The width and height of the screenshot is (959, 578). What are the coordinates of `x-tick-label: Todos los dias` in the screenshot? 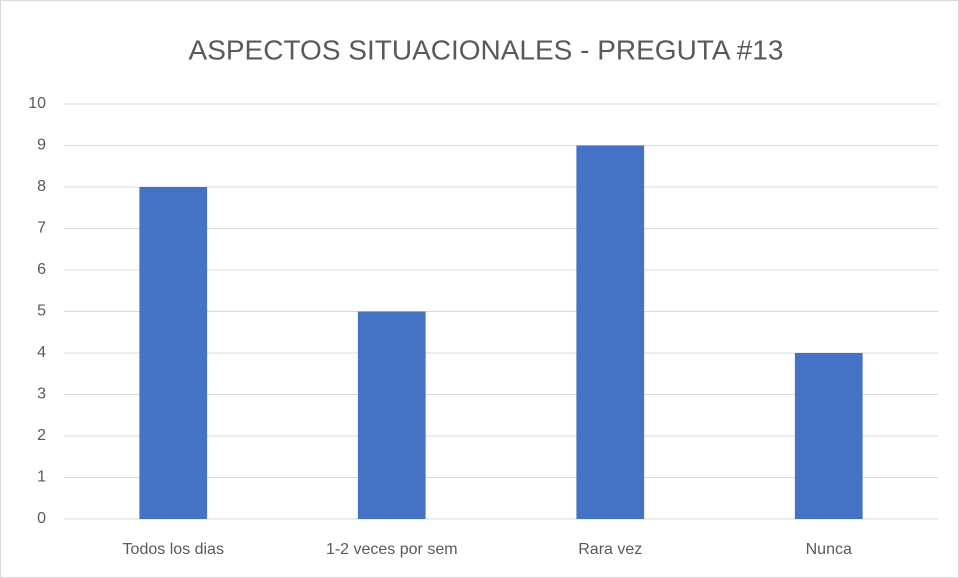 It's located at (173, 549).